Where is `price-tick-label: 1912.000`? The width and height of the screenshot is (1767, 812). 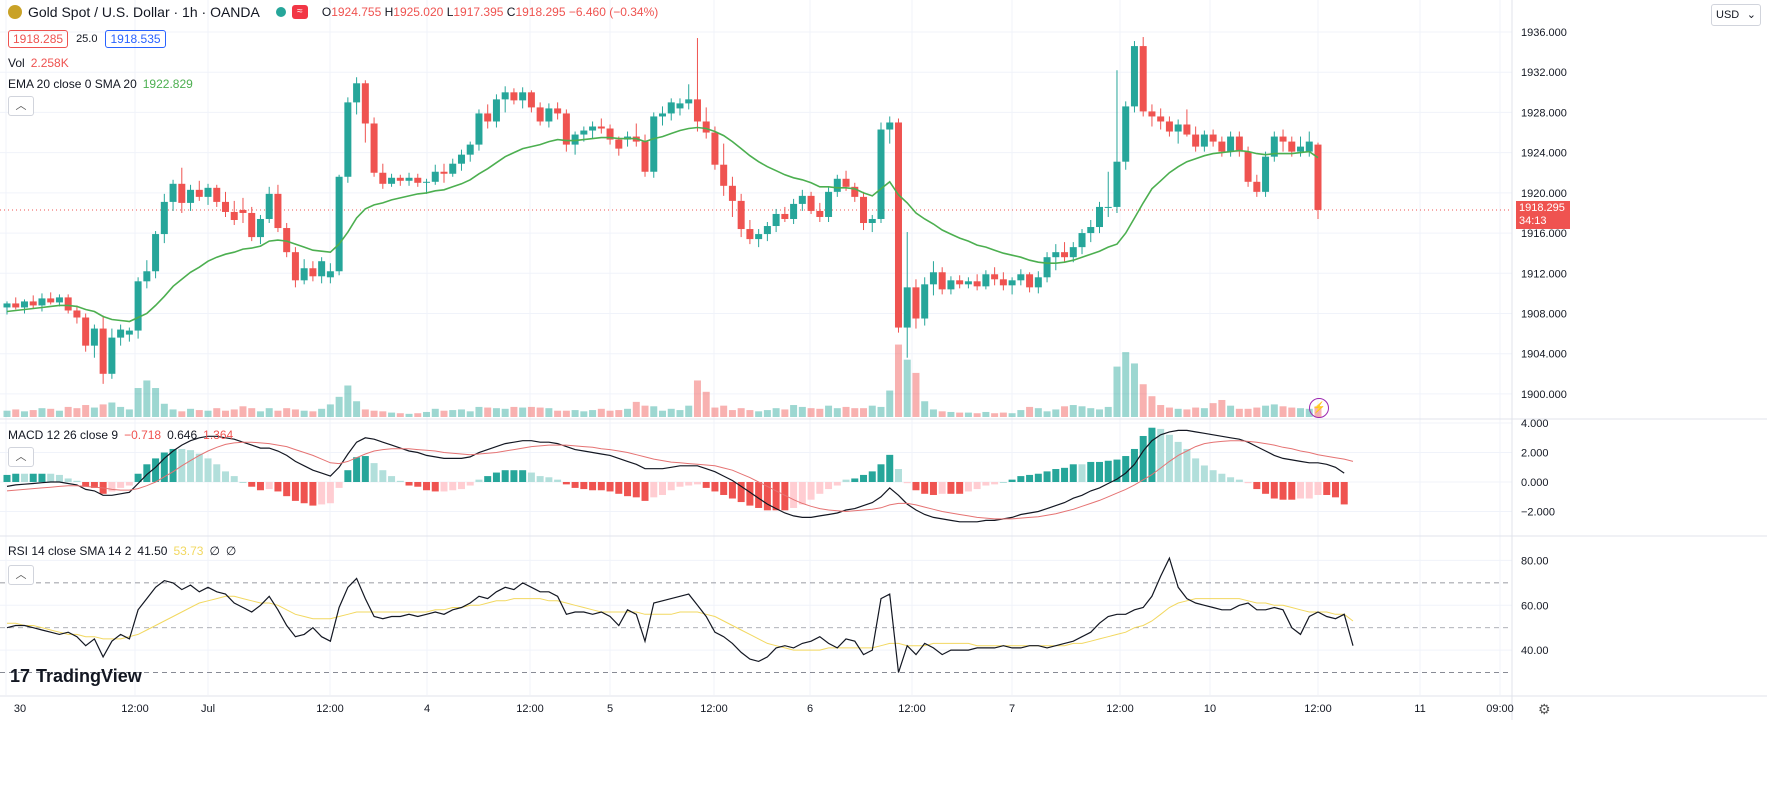 price-tick-label: 1912.000 is located at coordinates (1544, 274).